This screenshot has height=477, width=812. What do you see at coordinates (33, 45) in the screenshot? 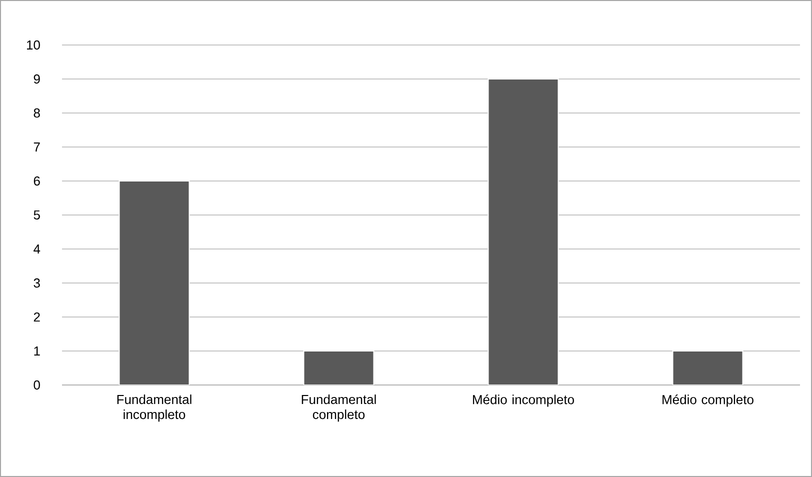
I see `y-tick-label: 10` at bounding box center [33, 45].